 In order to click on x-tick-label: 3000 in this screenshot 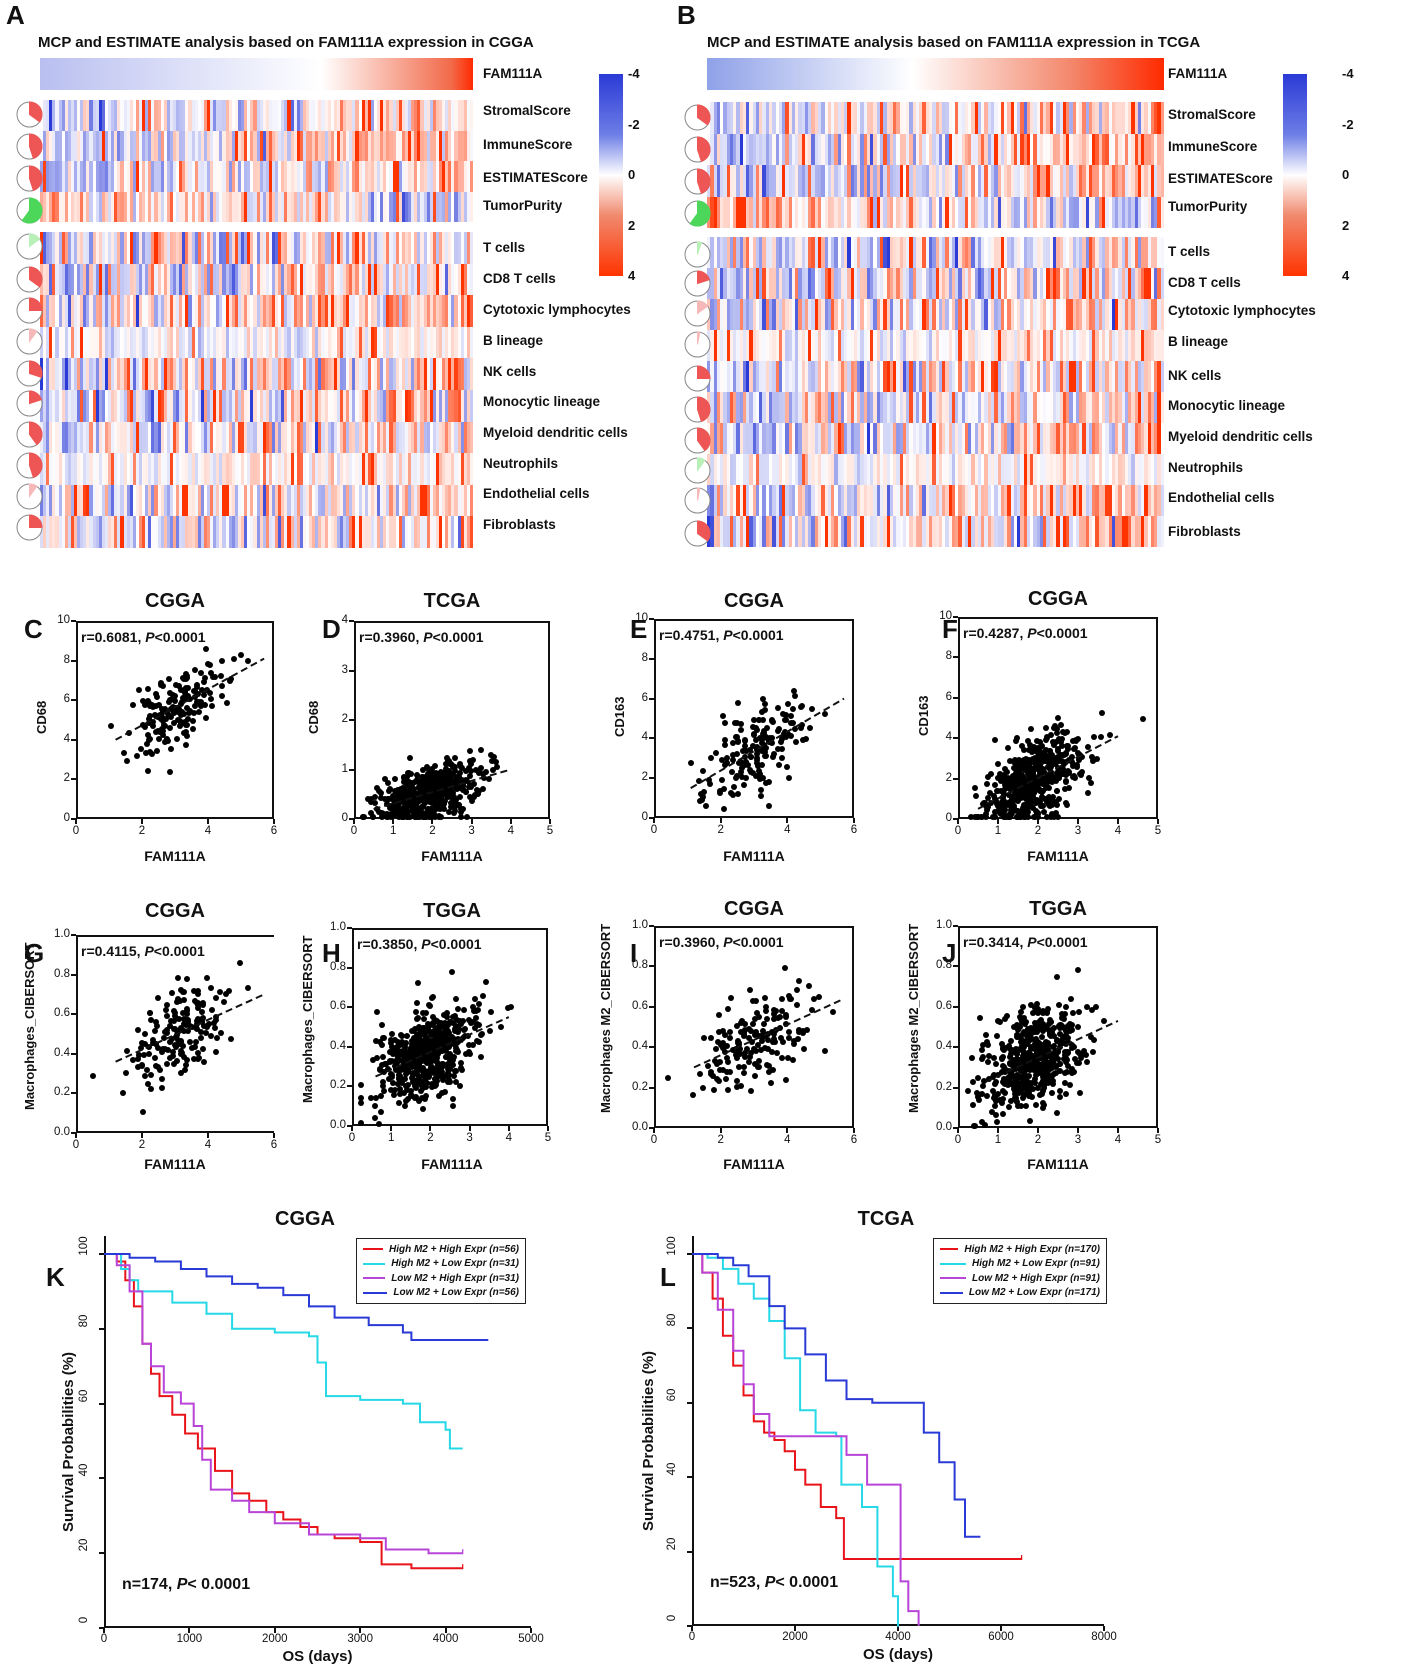, I will do `click(360, 1639)`.